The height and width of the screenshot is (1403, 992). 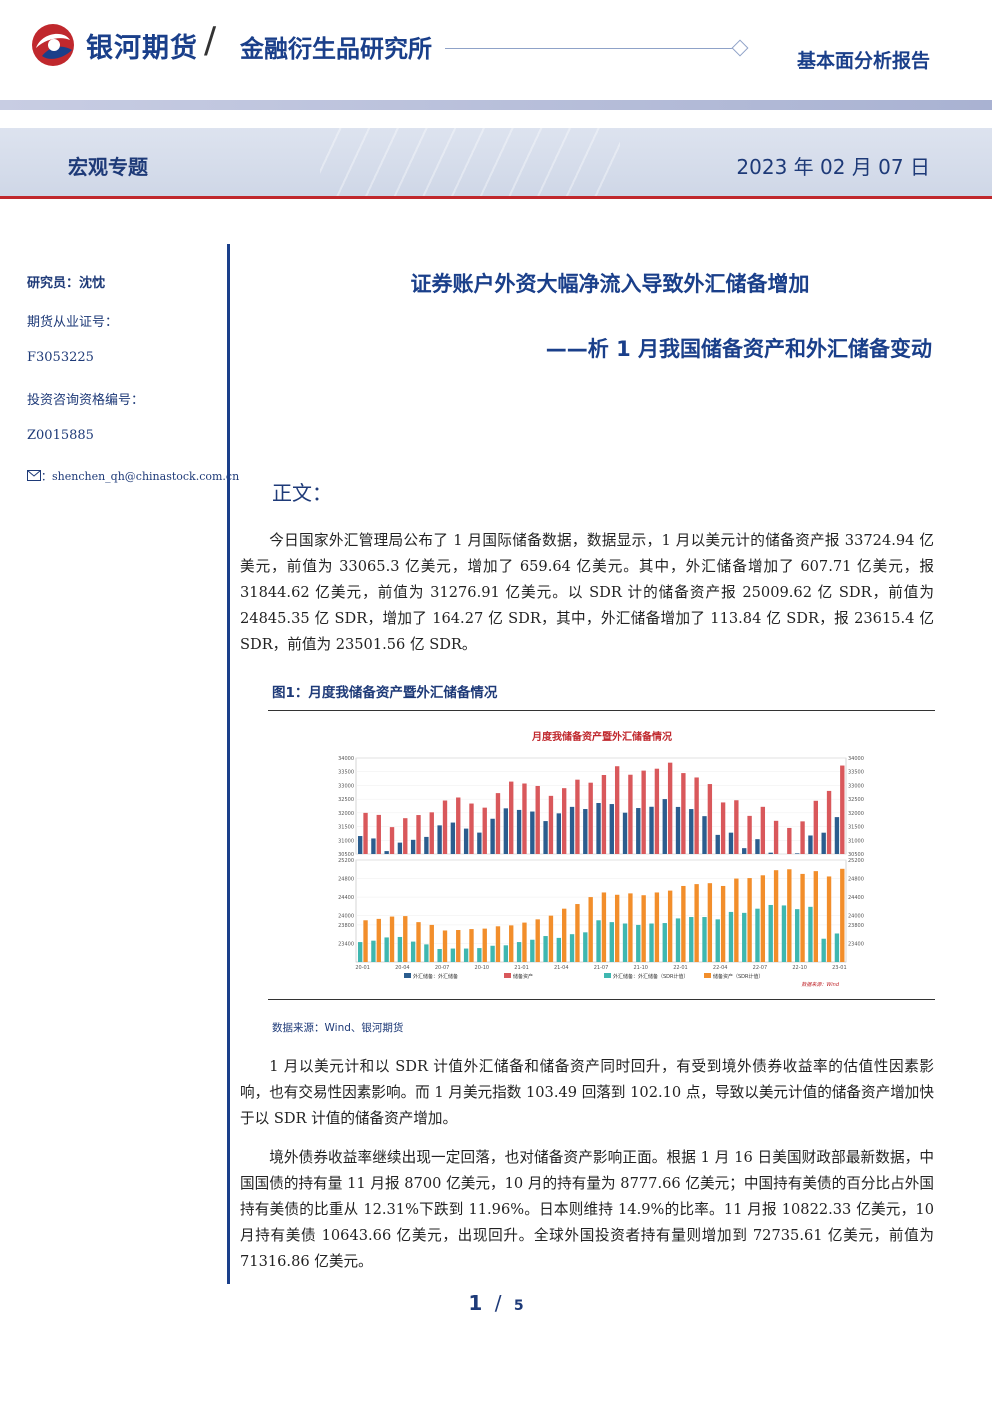 What do you see at coordinates (856, 926) in the screenshot?
I see `y-tick-label-right: 23800` at bounding box center [856, 926].